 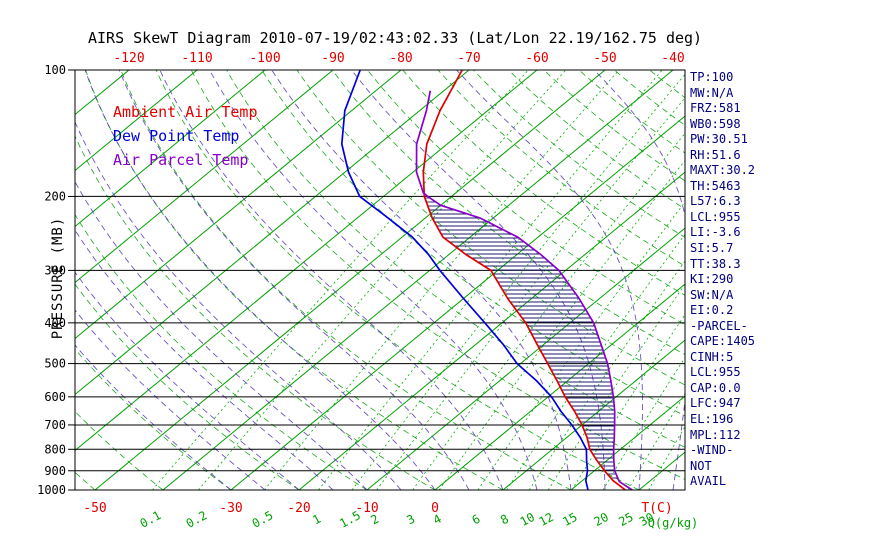 What do you see at coordinates (536, 58) in the screenshot?
I see `top-temp-tick-label: -60` at bounding box center [536, 58].